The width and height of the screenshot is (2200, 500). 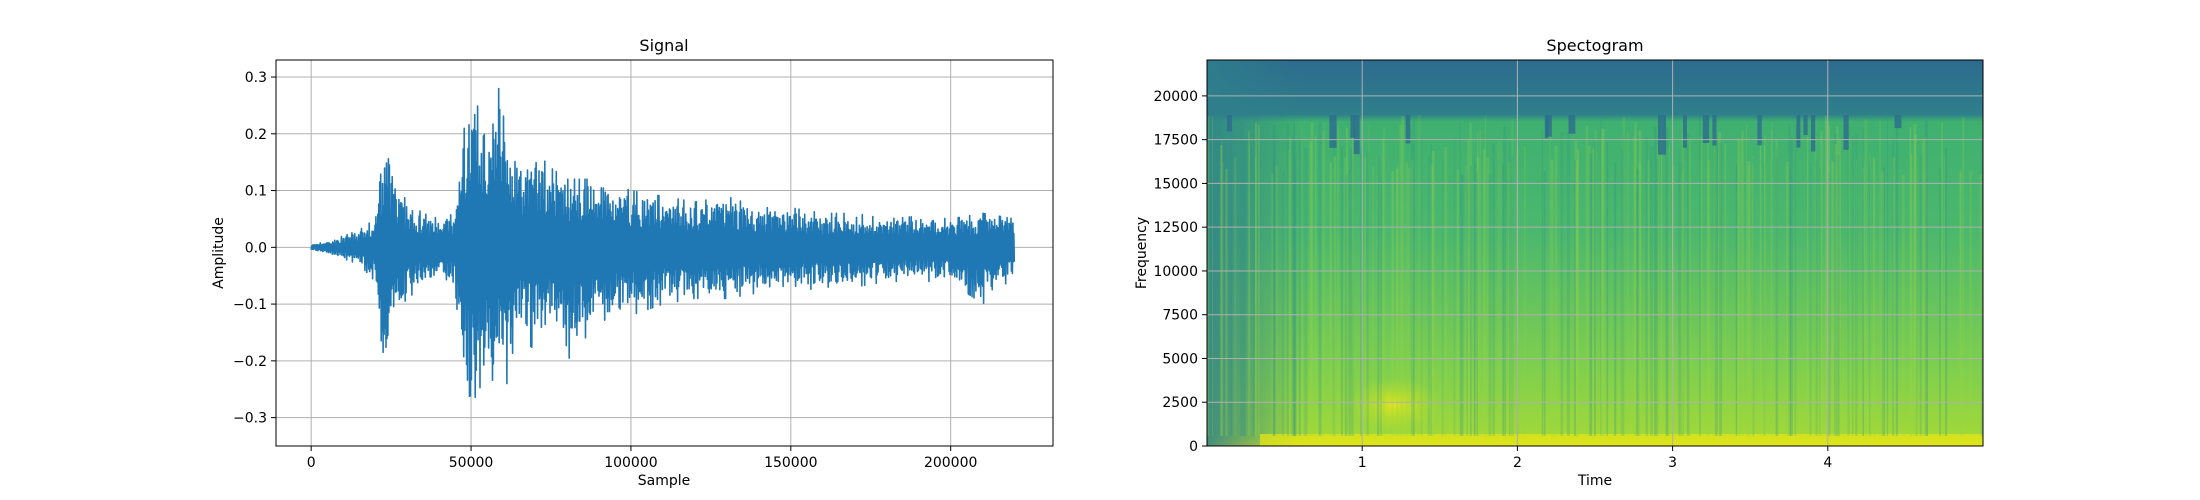 What do you see at coordinates (250, 305) in the screenshot?
I see `y-tick-label: −0.1` at bounding box center [250, 305].